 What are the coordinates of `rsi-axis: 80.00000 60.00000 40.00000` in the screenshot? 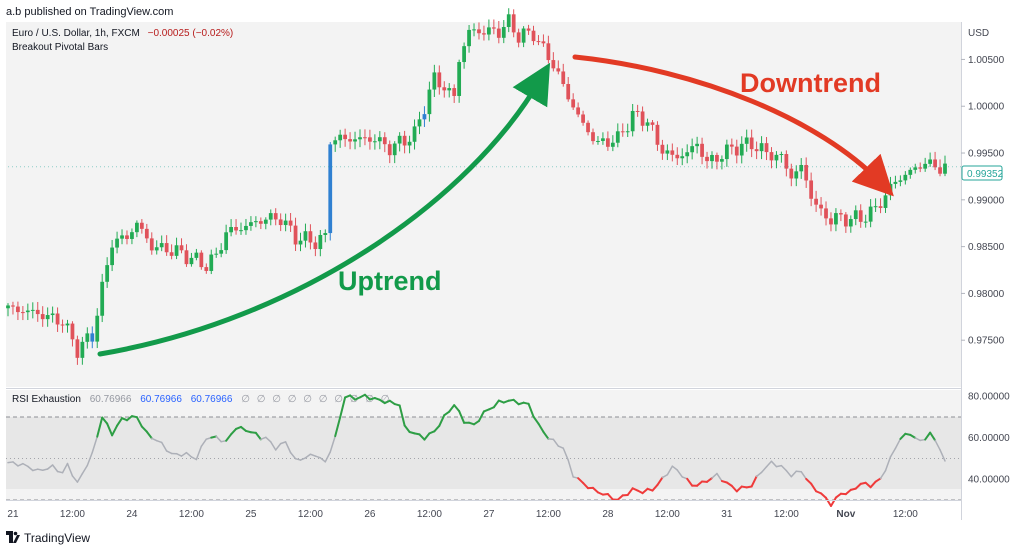 It's located at (989, 439).